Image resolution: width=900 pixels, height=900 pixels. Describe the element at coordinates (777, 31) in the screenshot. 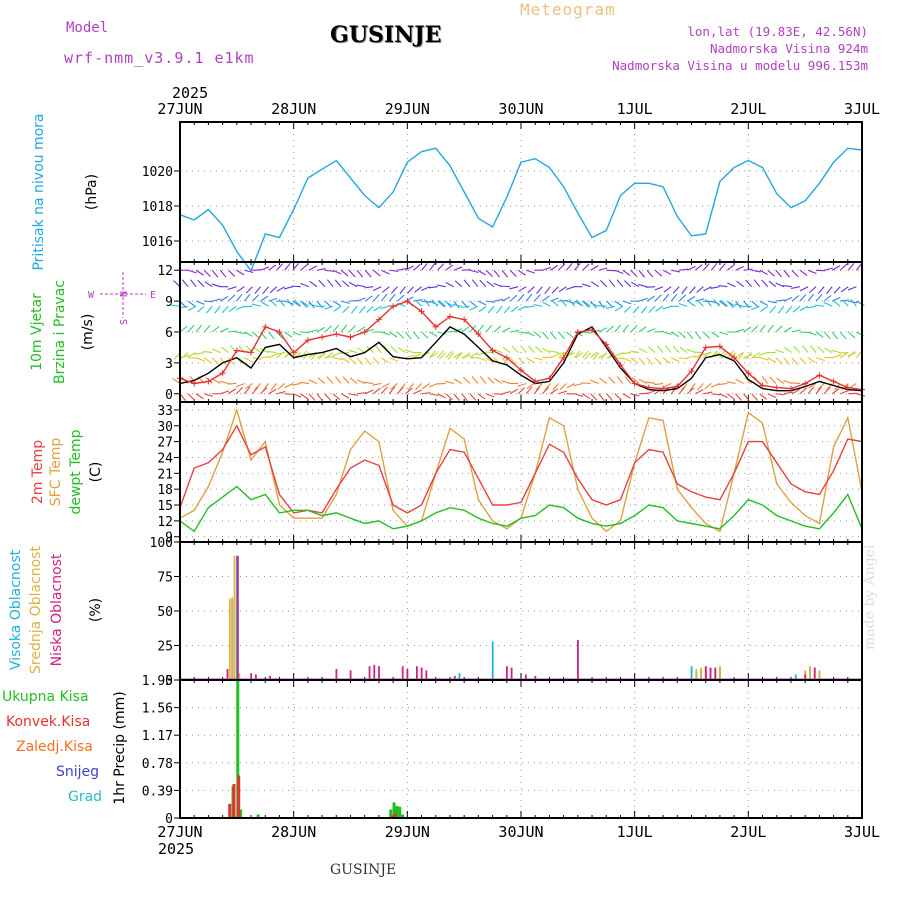

I see `coords-text: lon,lat (19.83E, 42.56N)` at that location.